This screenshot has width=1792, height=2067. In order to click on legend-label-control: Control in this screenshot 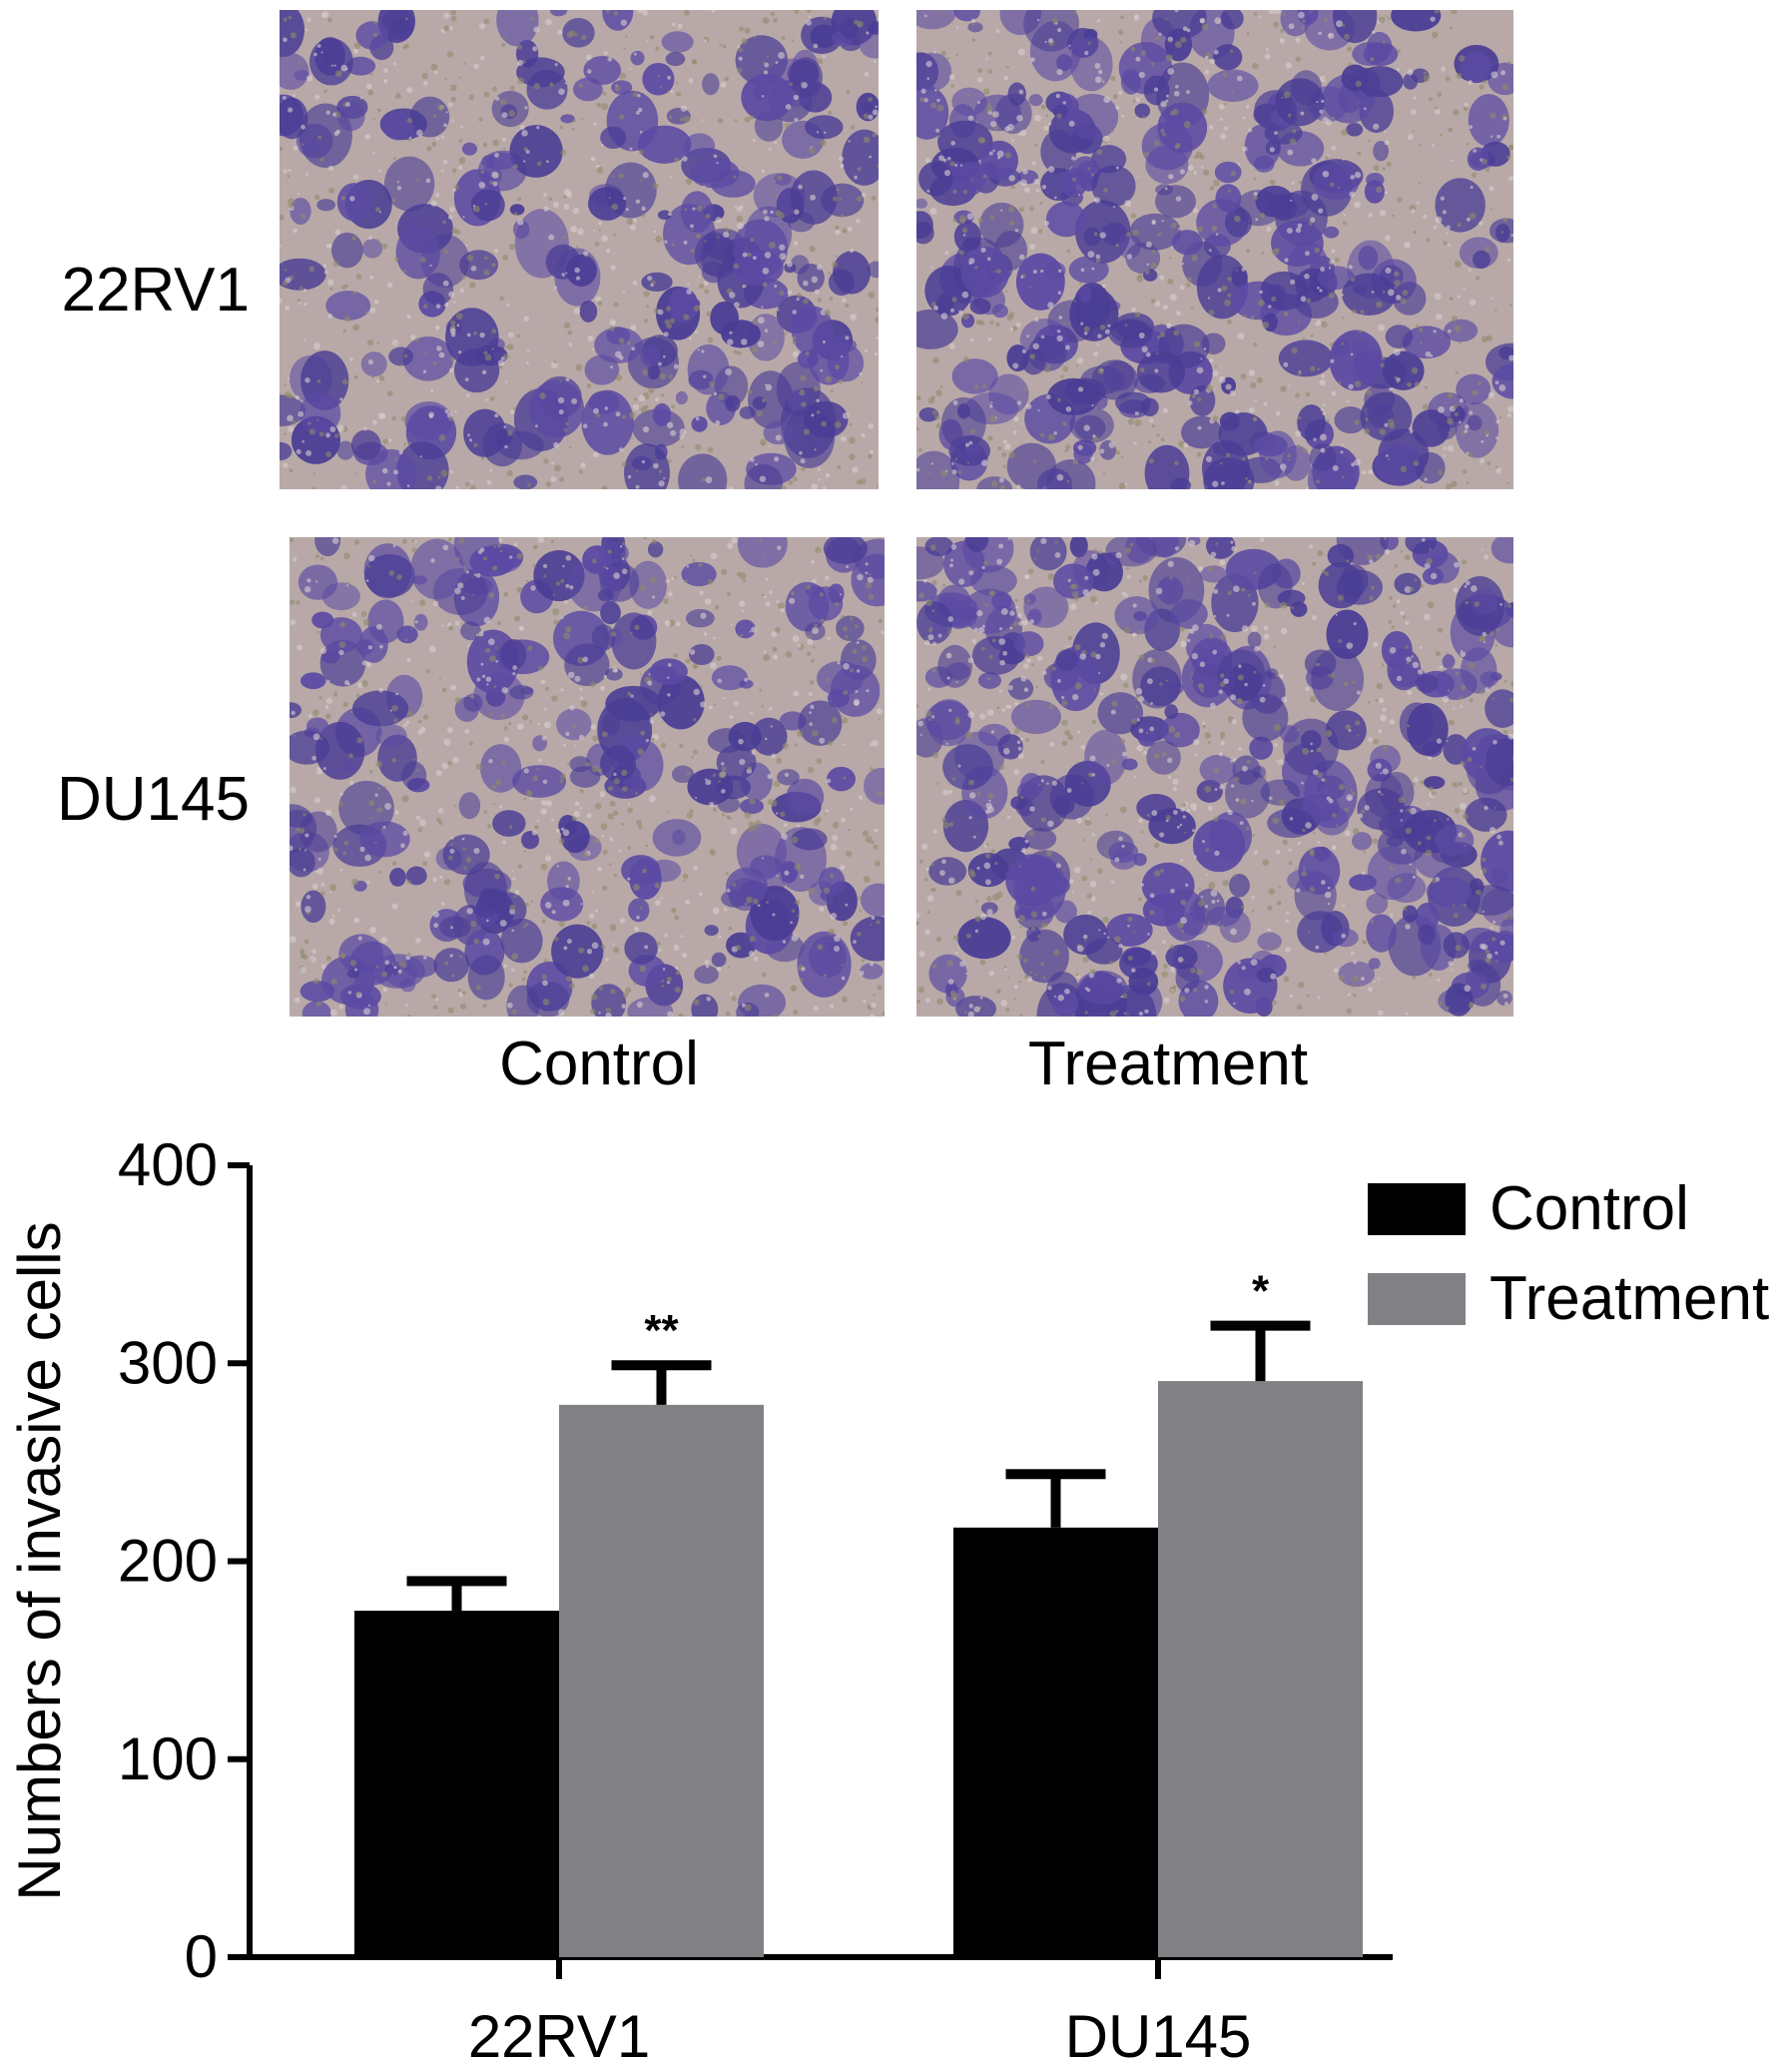, I will do `click(1589, 1208)`.